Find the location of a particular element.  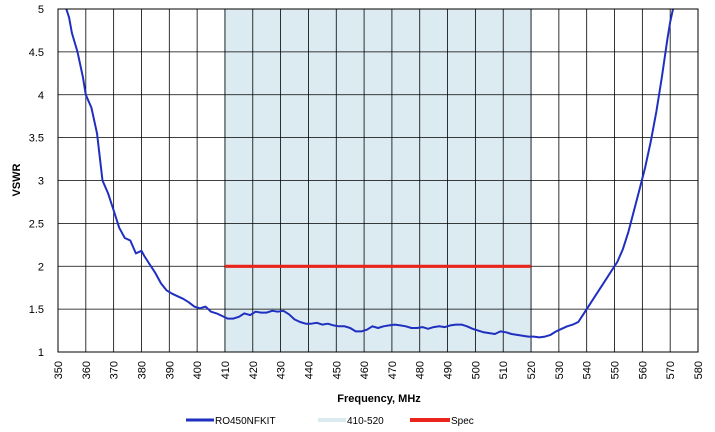

y-tick-label: 3 is located at coordinates (41, 182).